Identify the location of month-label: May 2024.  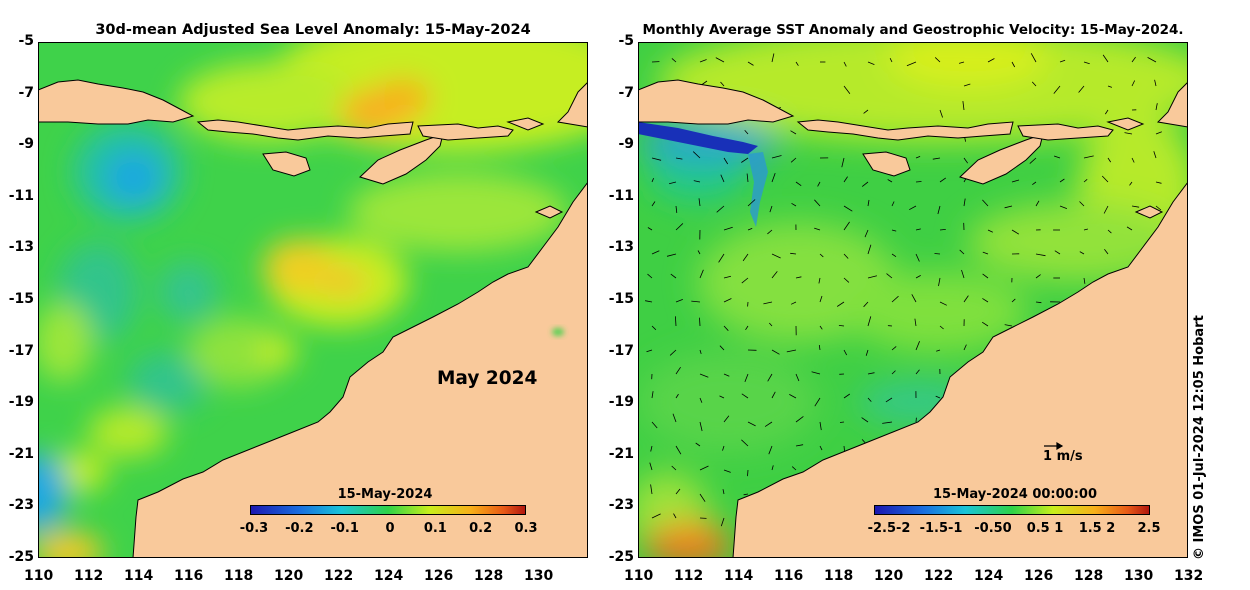
(487, 378).